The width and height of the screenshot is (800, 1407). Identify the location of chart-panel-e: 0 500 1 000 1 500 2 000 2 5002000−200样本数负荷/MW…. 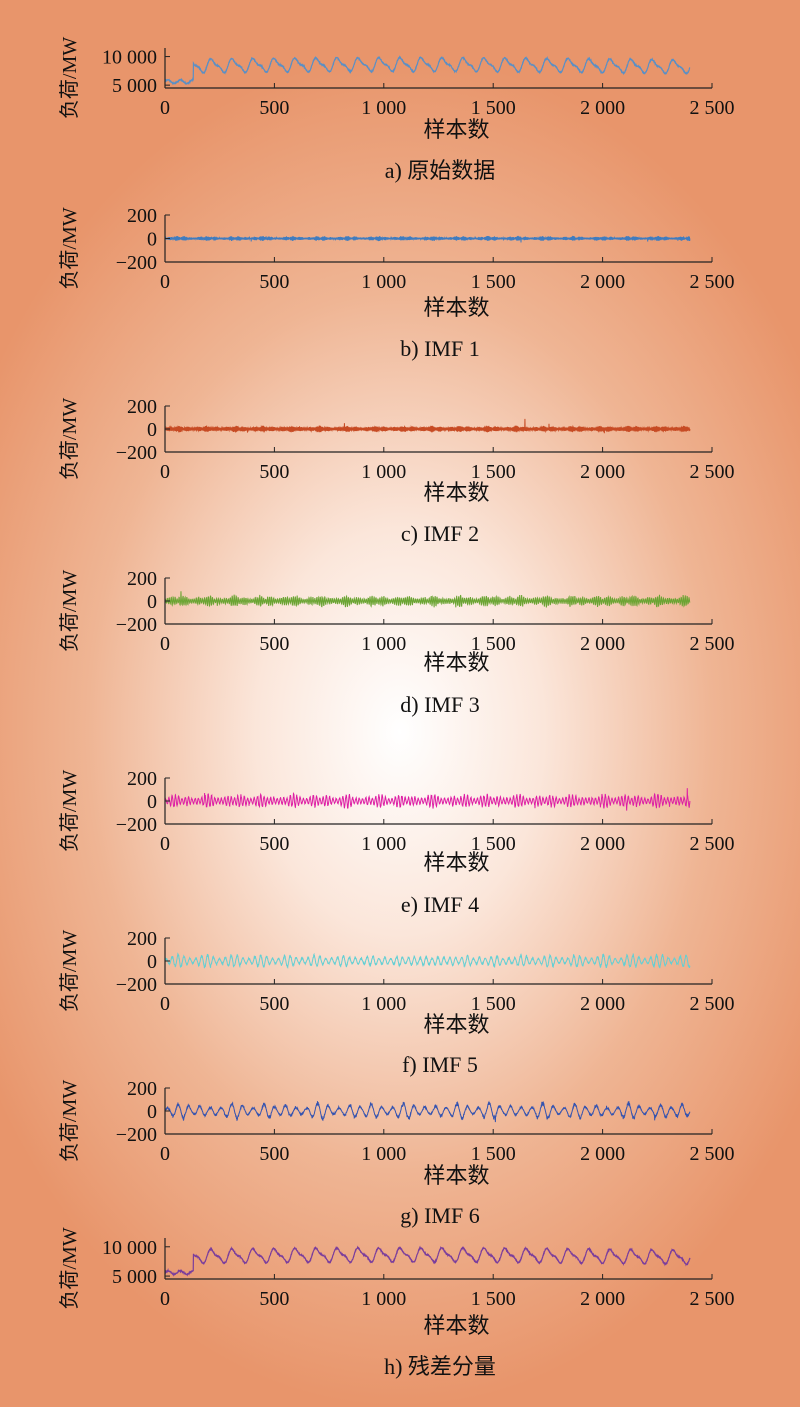
(396, 842).